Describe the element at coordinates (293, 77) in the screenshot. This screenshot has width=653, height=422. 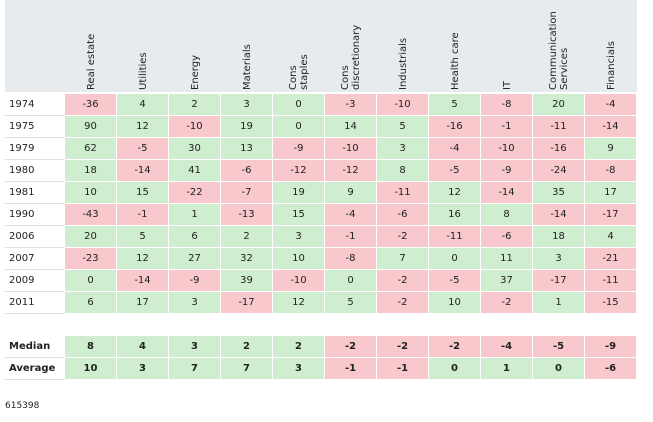
I see `column-header-line: Cons` at that location.